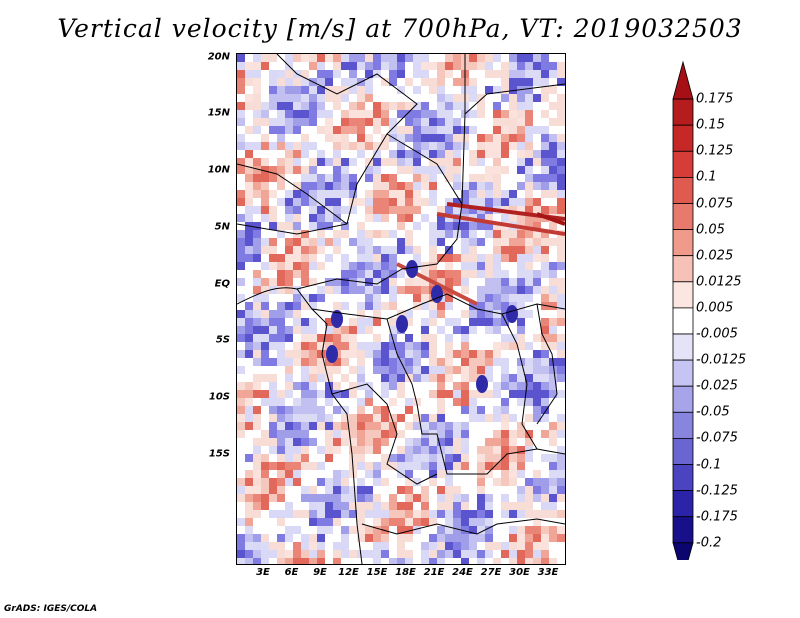 The width and height of the screenshot is (800, 618). I want to click on colorbar-tick-label: 0.1, so click(706, 177).